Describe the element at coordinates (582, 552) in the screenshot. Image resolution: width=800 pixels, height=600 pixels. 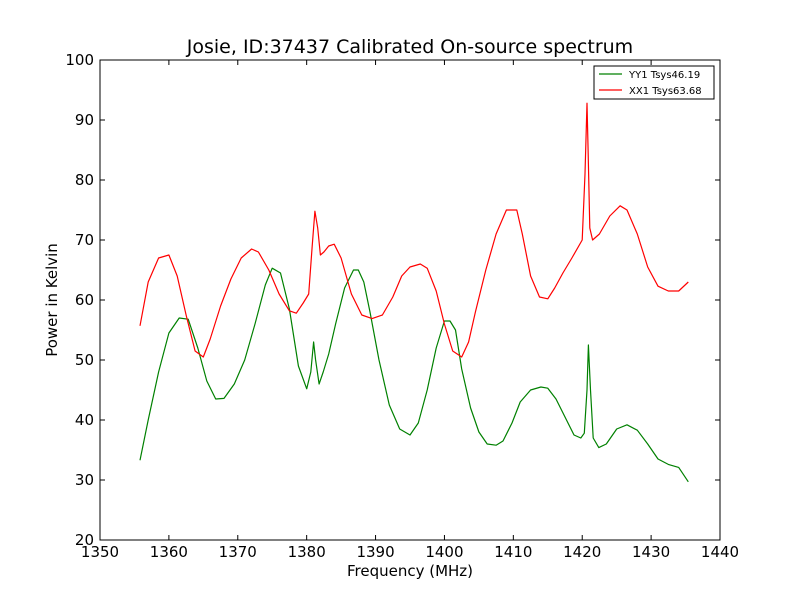
I see `x-tick-label: 1420` at that location.